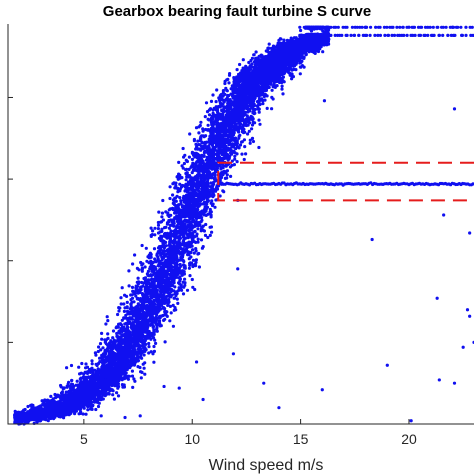 The height and width of the screenshot is (474, 474). I want to click on x-axis-label: Wind speed m/s, so click(266, 465).